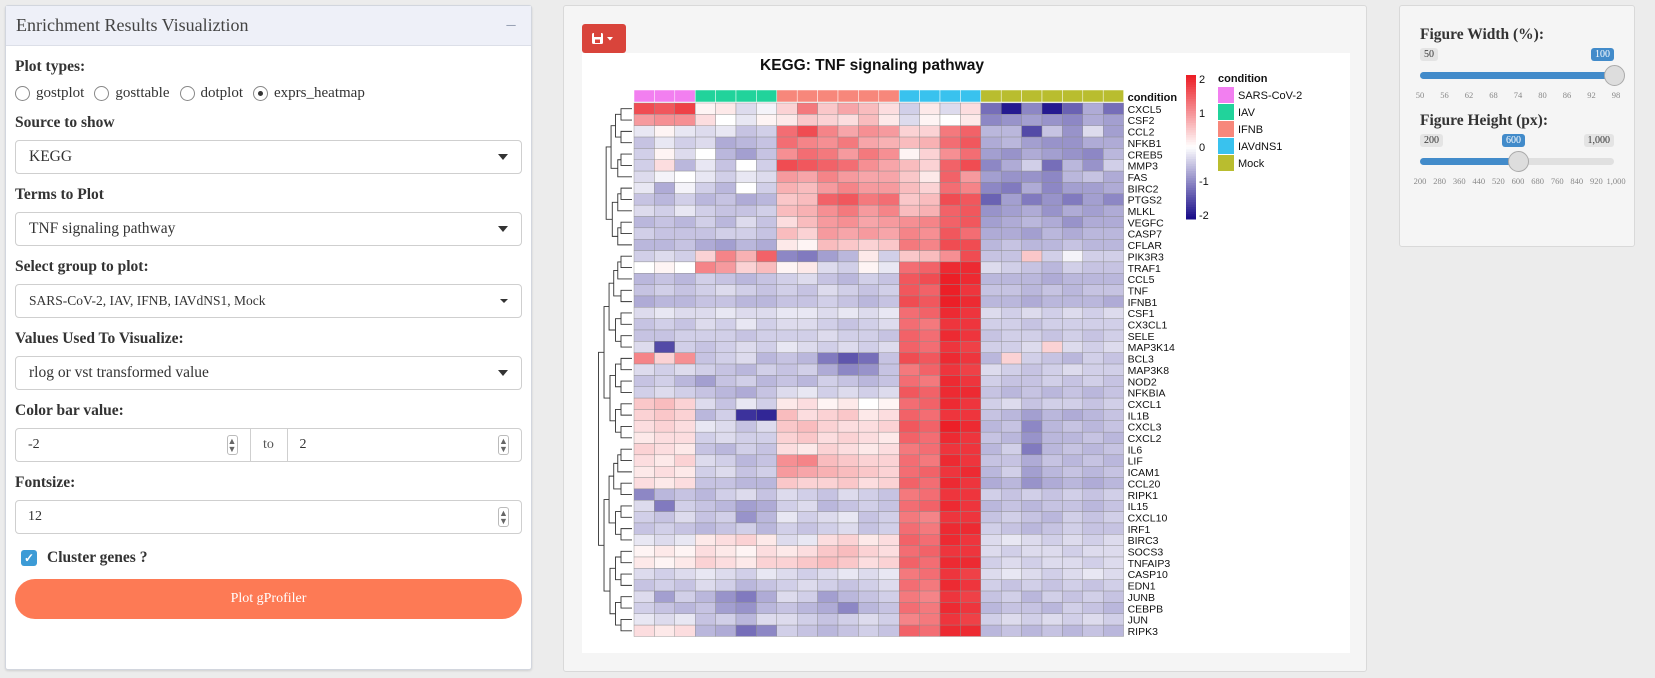  What do you see at coordinates (268, 301) in the screenshot?
I see `group-select: SARS-CoV-2, IAV, IFNB, IAVdNS1, Mock` at bounding box center [268, 301].